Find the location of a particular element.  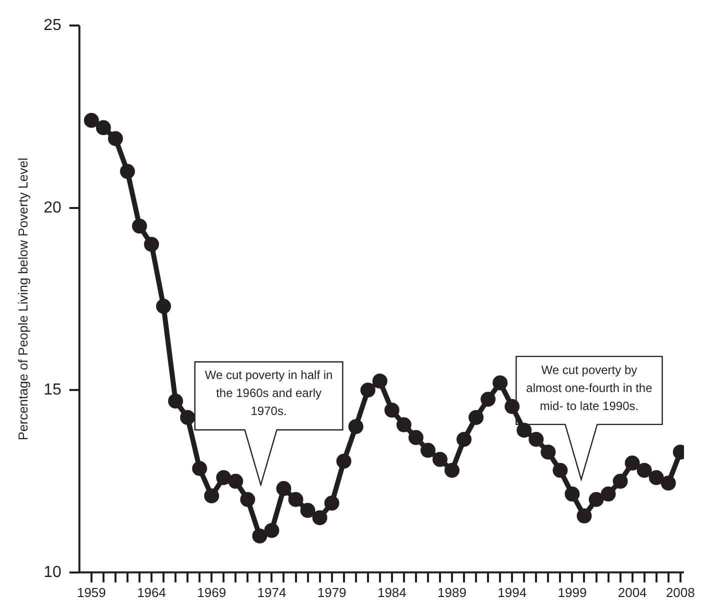

x-tick-label: 1999 is located at coordinates (572, 592).